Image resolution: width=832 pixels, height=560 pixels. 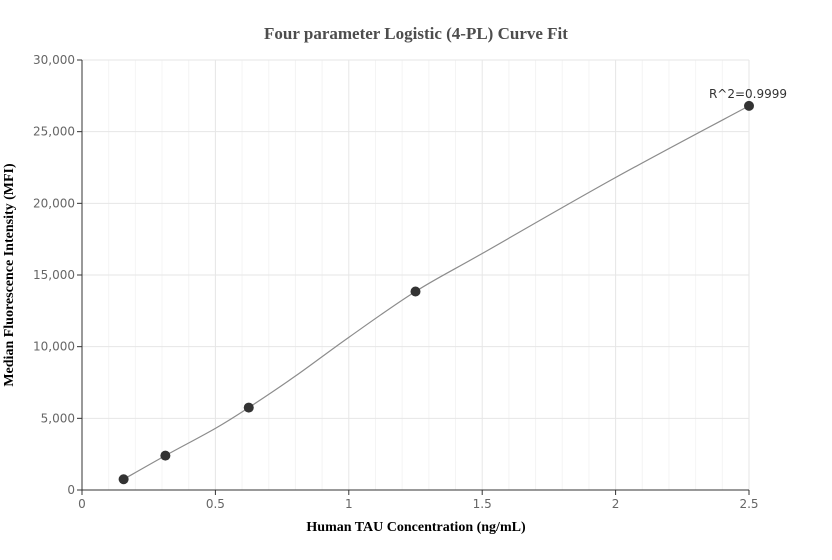 What do you see at coordinates (54, 132) in the screenshot?
I see `y-tick-label: 25,000` at bounding box center [54, 132].